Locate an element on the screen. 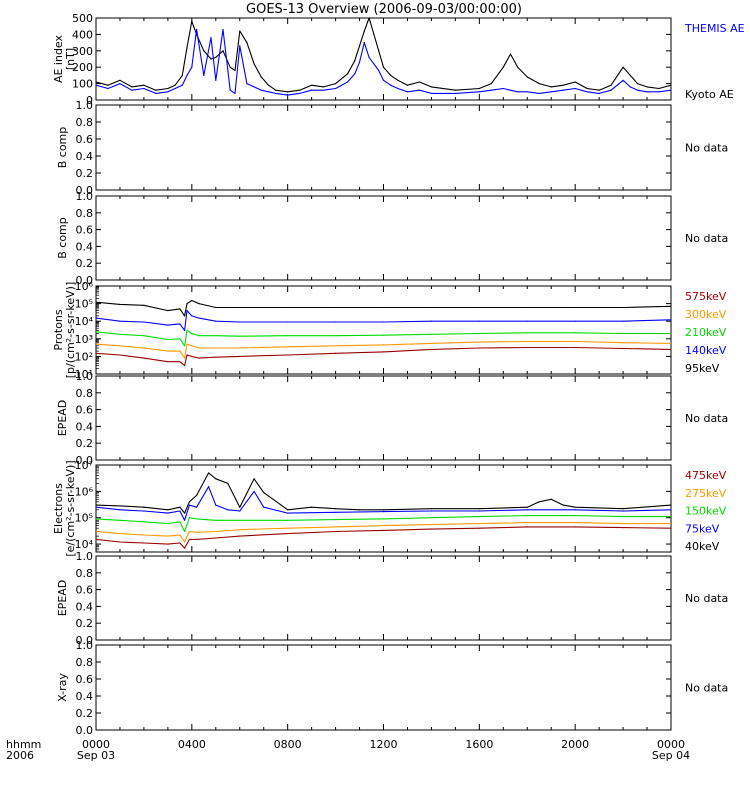 The width and height of the screenshot is (750, 804). y-tick-label: 1.0 is located at coordinates (85, 196).